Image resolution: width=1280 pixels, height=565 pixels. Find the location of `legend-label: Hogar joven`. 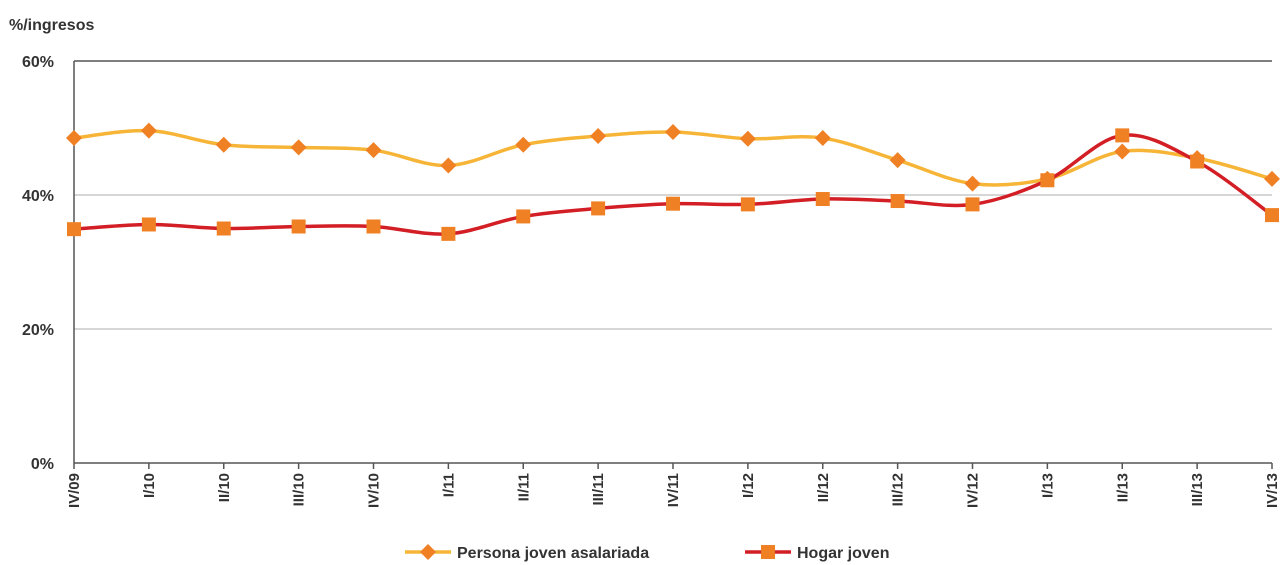

legend-label: Hogar joven is located at coordinates (843, 553).